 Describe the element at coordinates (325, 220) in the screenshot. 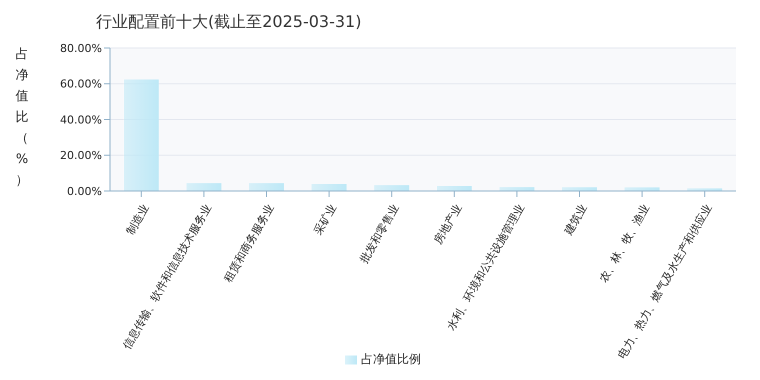

I see `x-tick-label: 采矿业` at that location.